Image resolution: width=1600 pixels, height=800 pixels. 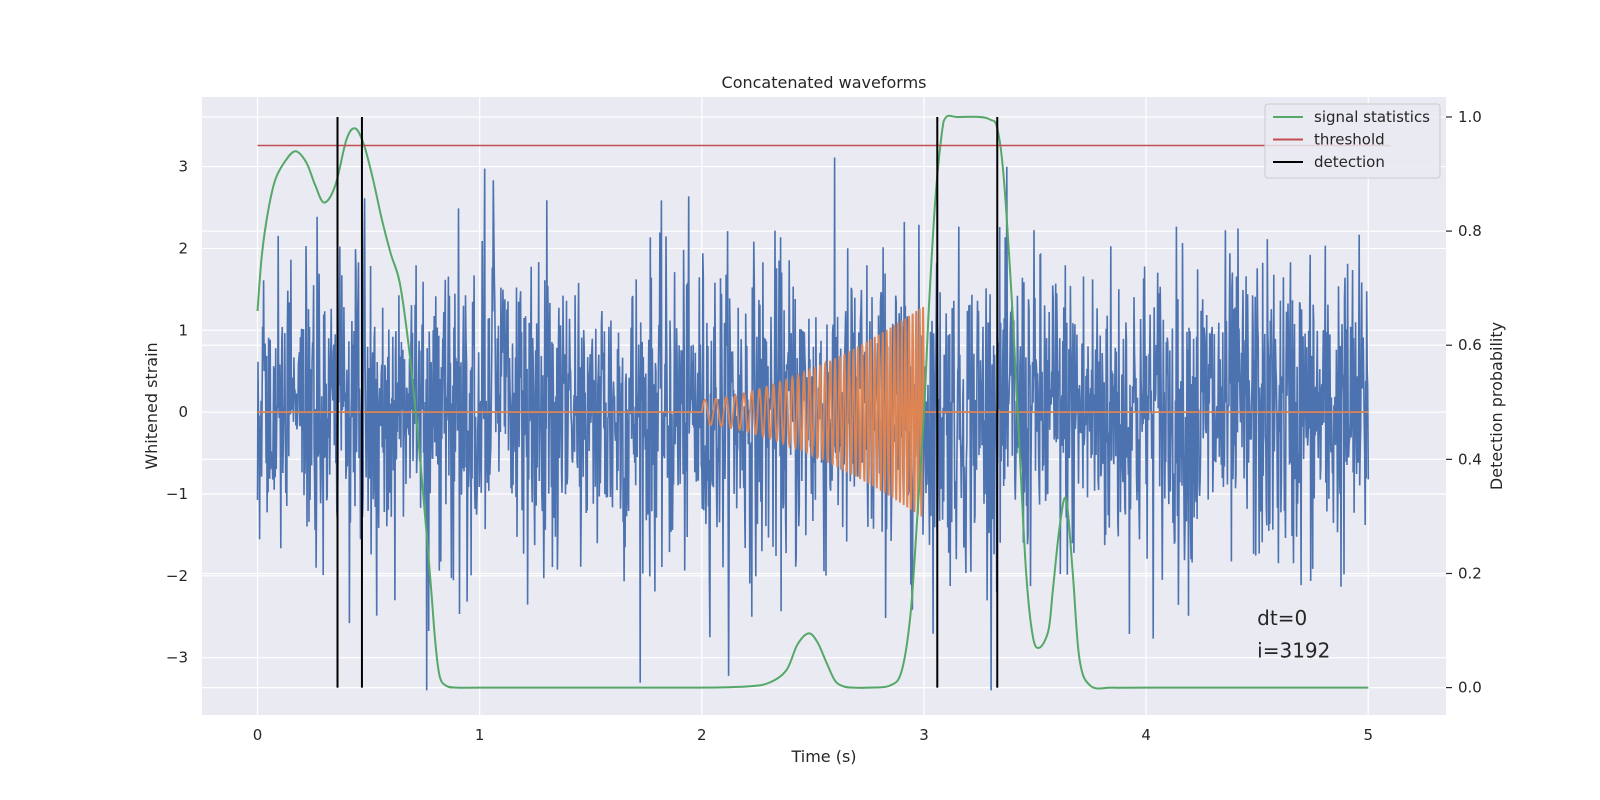 What do you see at coordinates (824, 82) in the screenshot?
I see `chart-title: Concatenated waveforms` at bounding box center [824, 82].